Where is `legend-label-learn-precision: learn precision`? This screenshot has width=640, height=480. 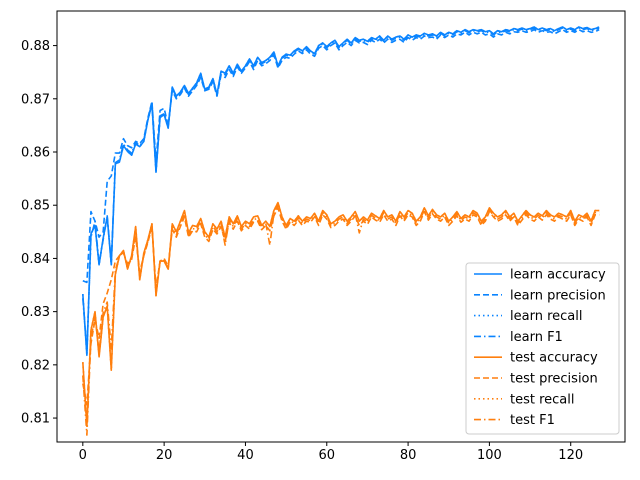 legend-label-learn-precision: learn precision is located at coordinates (558, 295).